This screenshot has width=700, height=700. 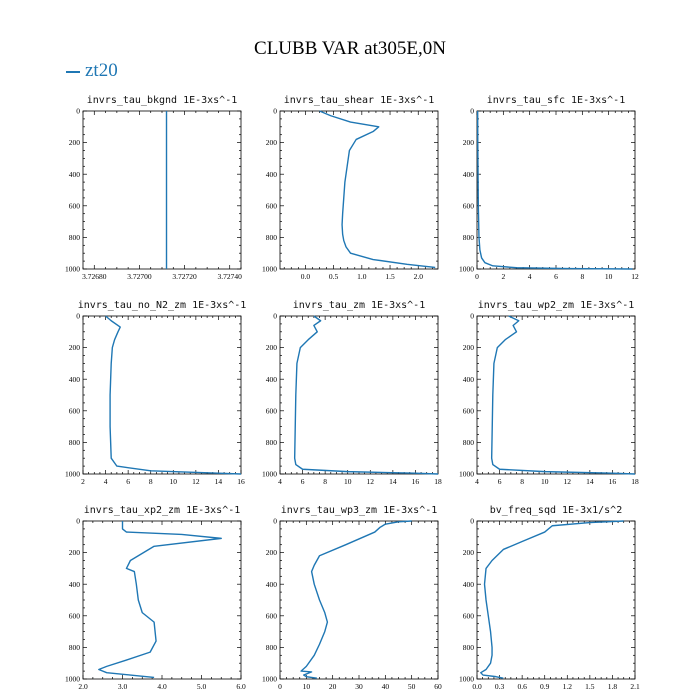 I want to click on x-tick-label: 4.0, so click(x=162, y=686).